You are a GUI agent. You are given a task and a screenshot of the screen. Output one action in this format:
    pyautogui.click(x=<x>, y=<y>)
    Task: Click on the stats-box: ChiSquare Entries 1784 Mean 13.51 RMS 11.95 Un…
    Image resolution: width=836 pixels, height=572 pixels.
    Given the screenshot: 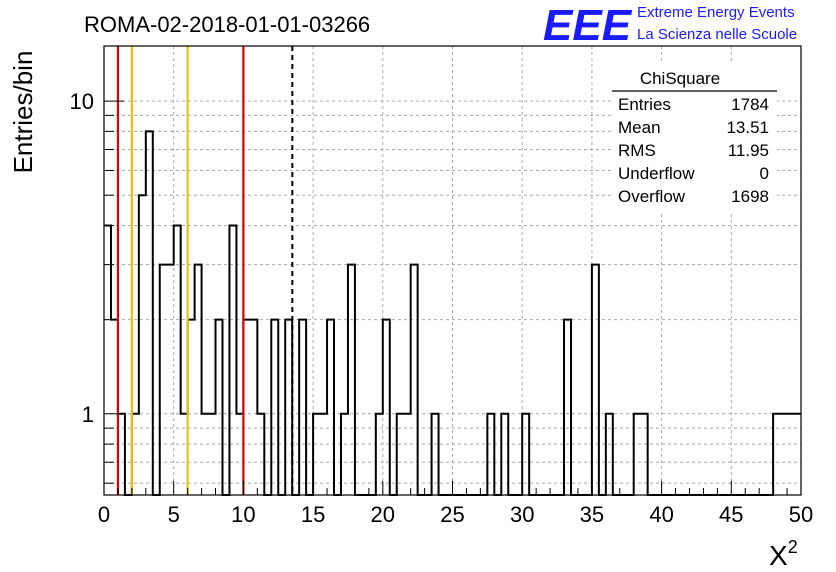 What is the action you would take?
    pyautogui.click(x=694, y=139)
    